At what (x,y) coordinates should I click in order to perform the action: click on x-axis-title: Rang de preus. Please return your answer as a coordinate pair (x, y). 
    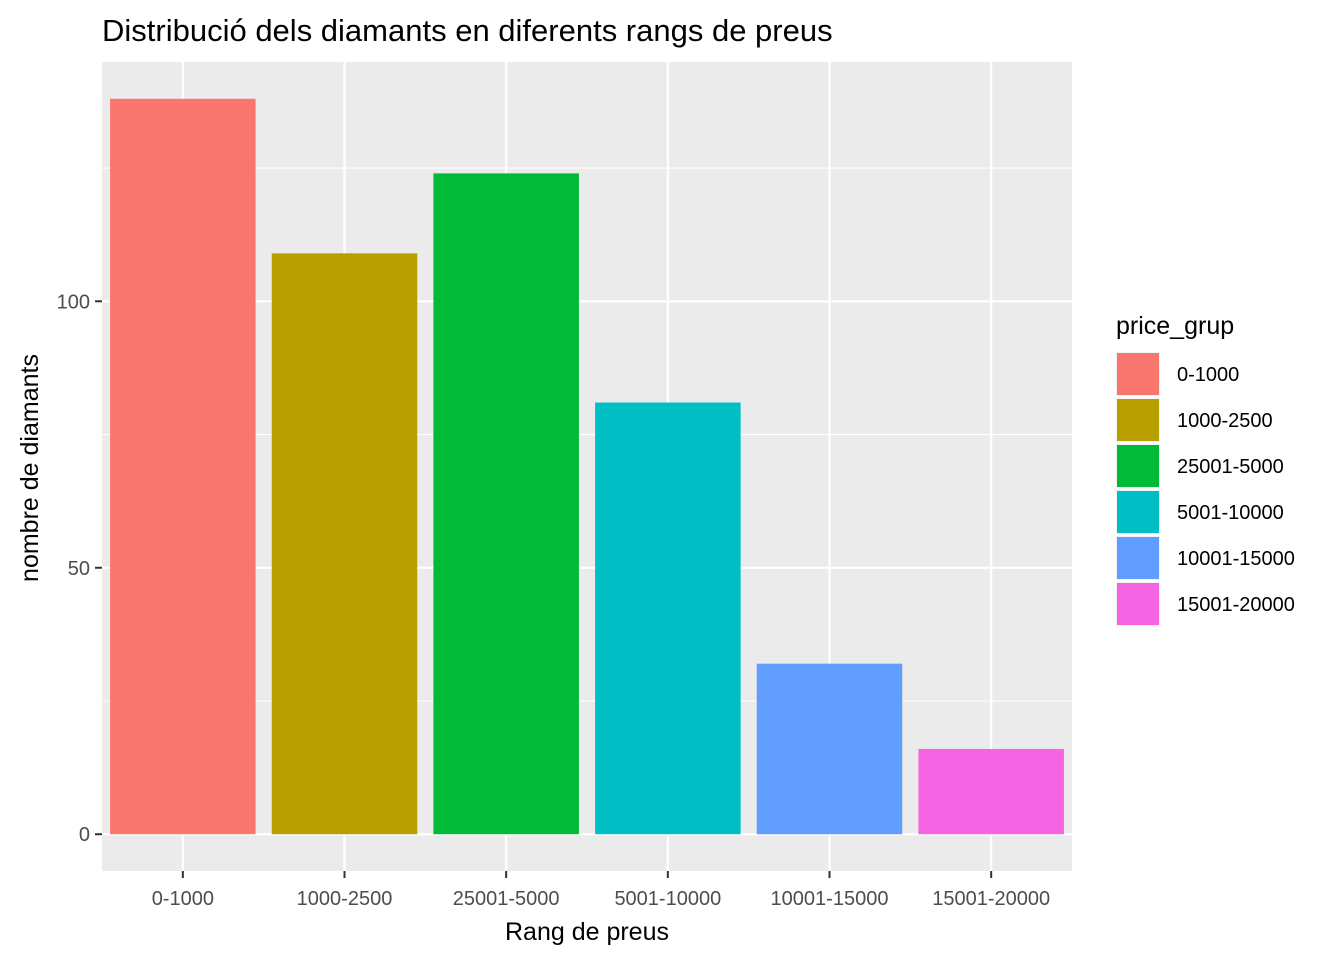
    Looking at the image, I should click on (587, 932).